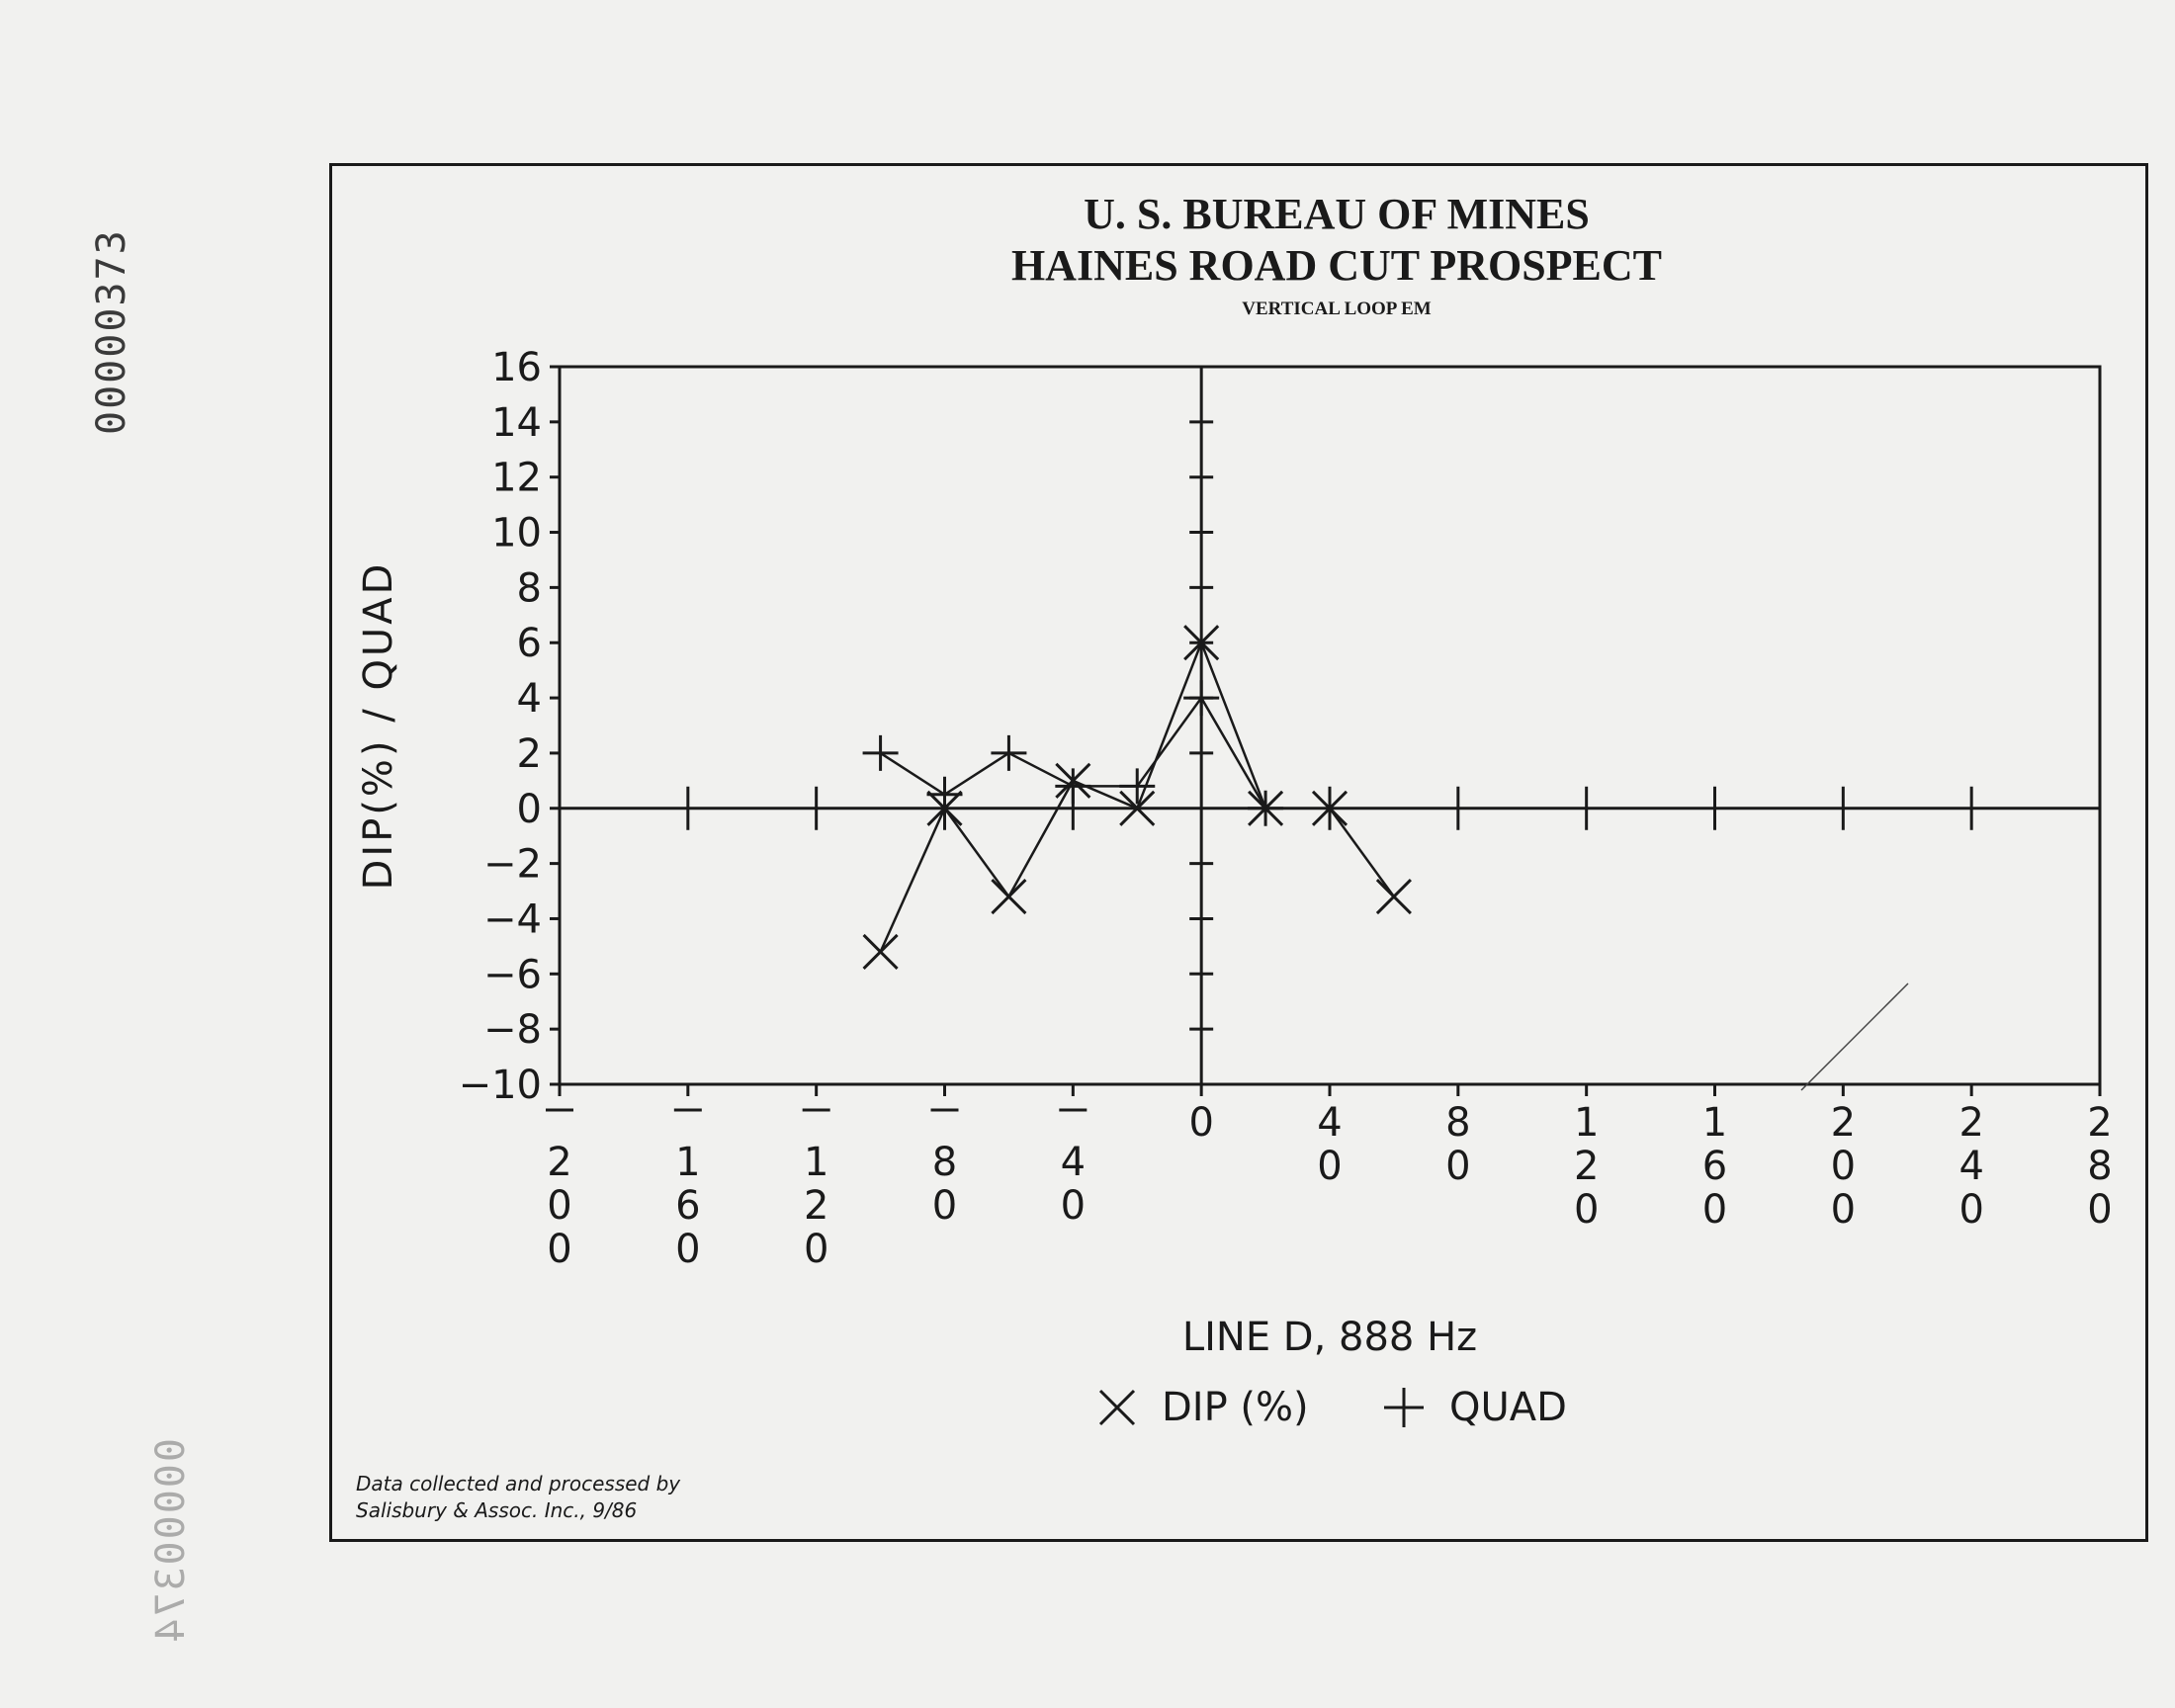 The height and width of the screenshot is (1708, 2175). I want to click on legend-dip-marker, so click(1117, 1407).